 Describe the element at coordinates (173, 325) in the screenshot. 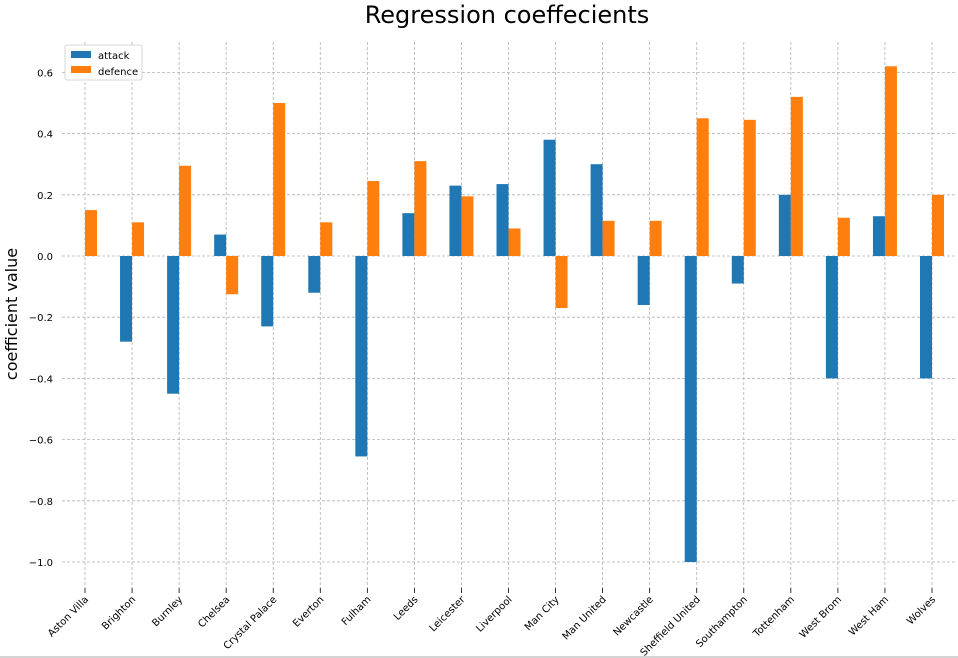

I see `bar-attack-burnley` at that location.